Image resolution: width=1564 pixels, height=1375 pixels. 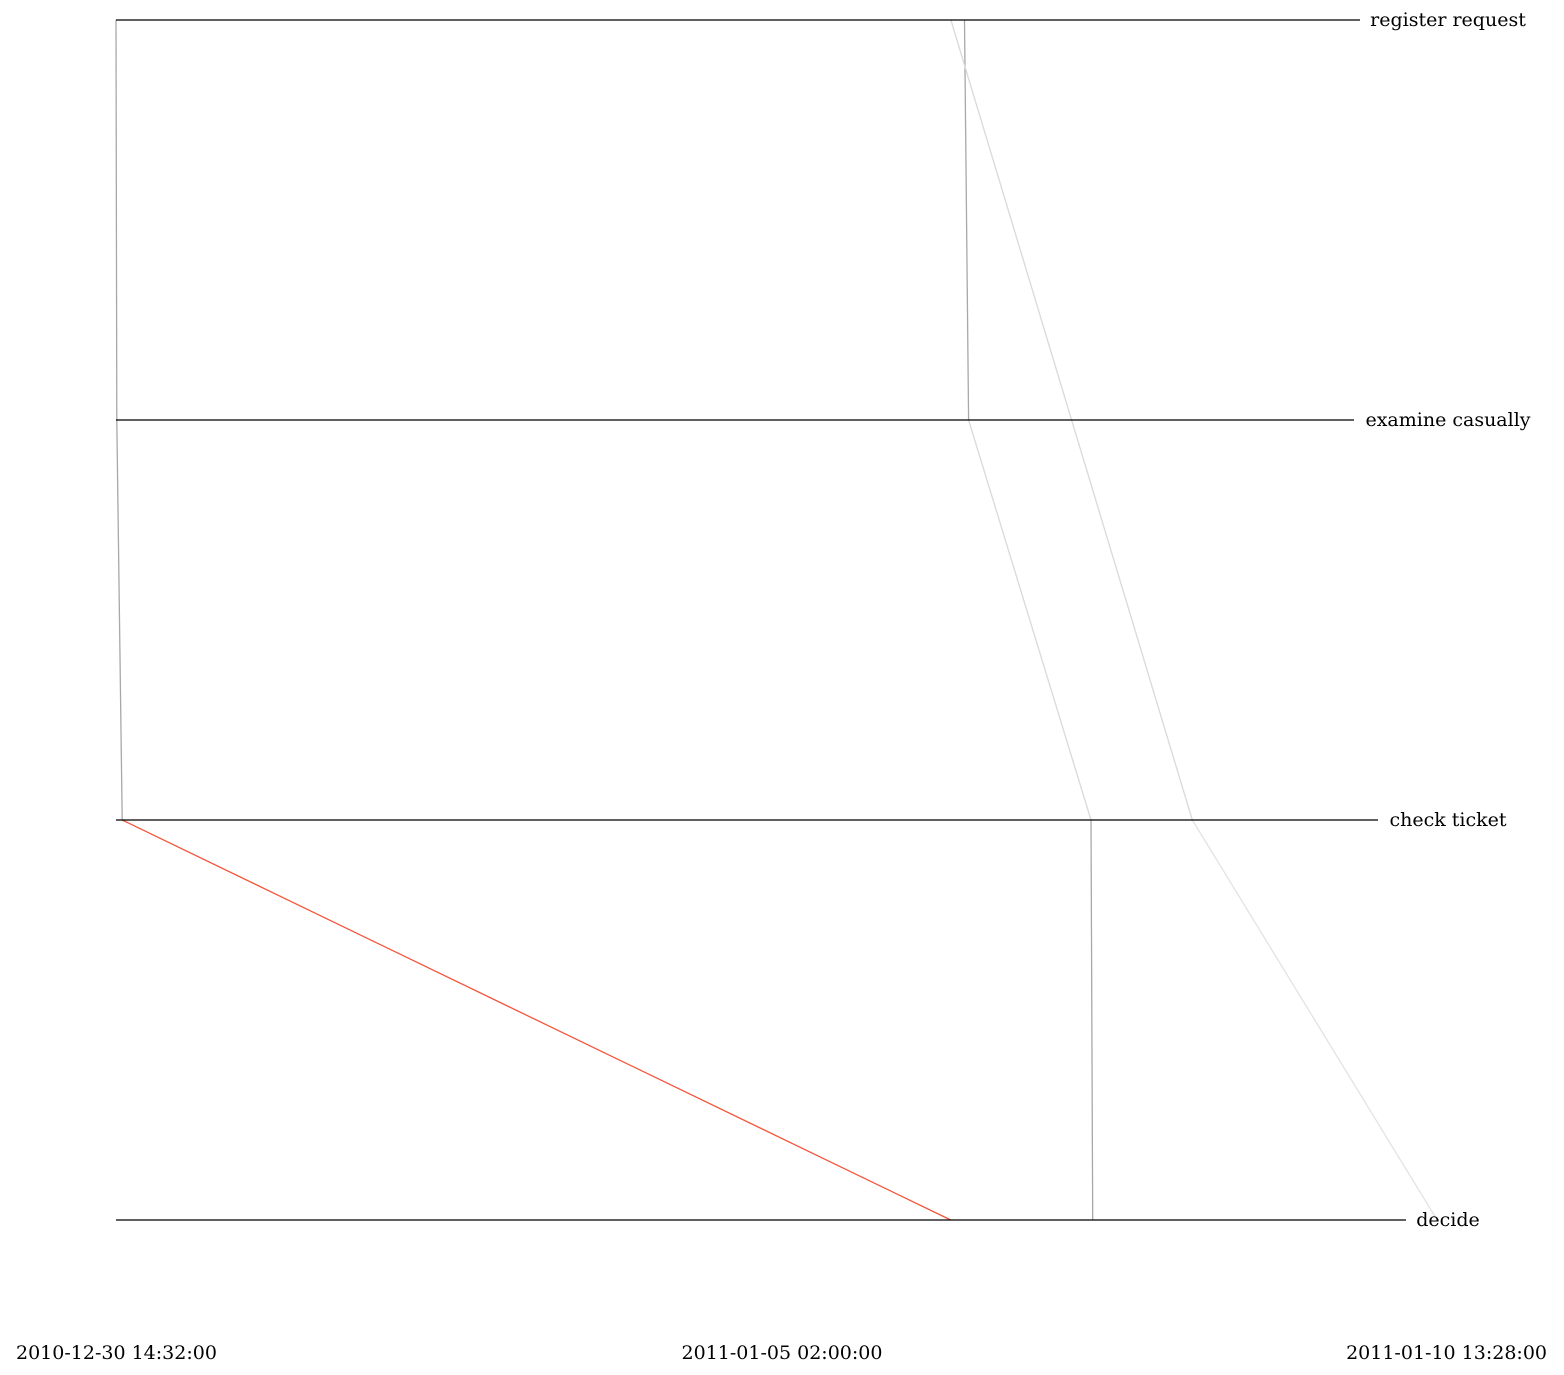 What do you see at coordinates (1447, 420) in the screenshot?
I see `activity-label-examine-casually: examine casually` at bounding box center [1447, 420].